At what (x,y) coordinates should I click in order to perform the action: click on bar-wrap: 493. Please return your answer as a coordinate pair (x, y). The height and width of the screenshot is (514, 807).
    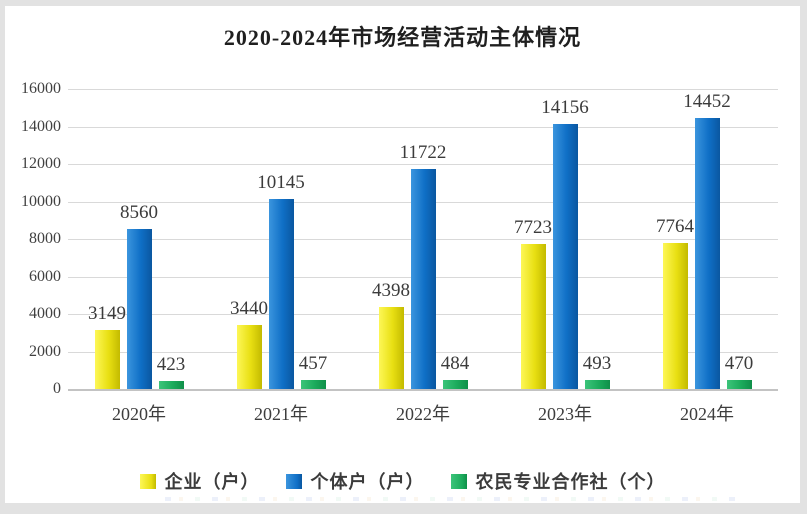
    Looking at the image, I should click on (597, 371).